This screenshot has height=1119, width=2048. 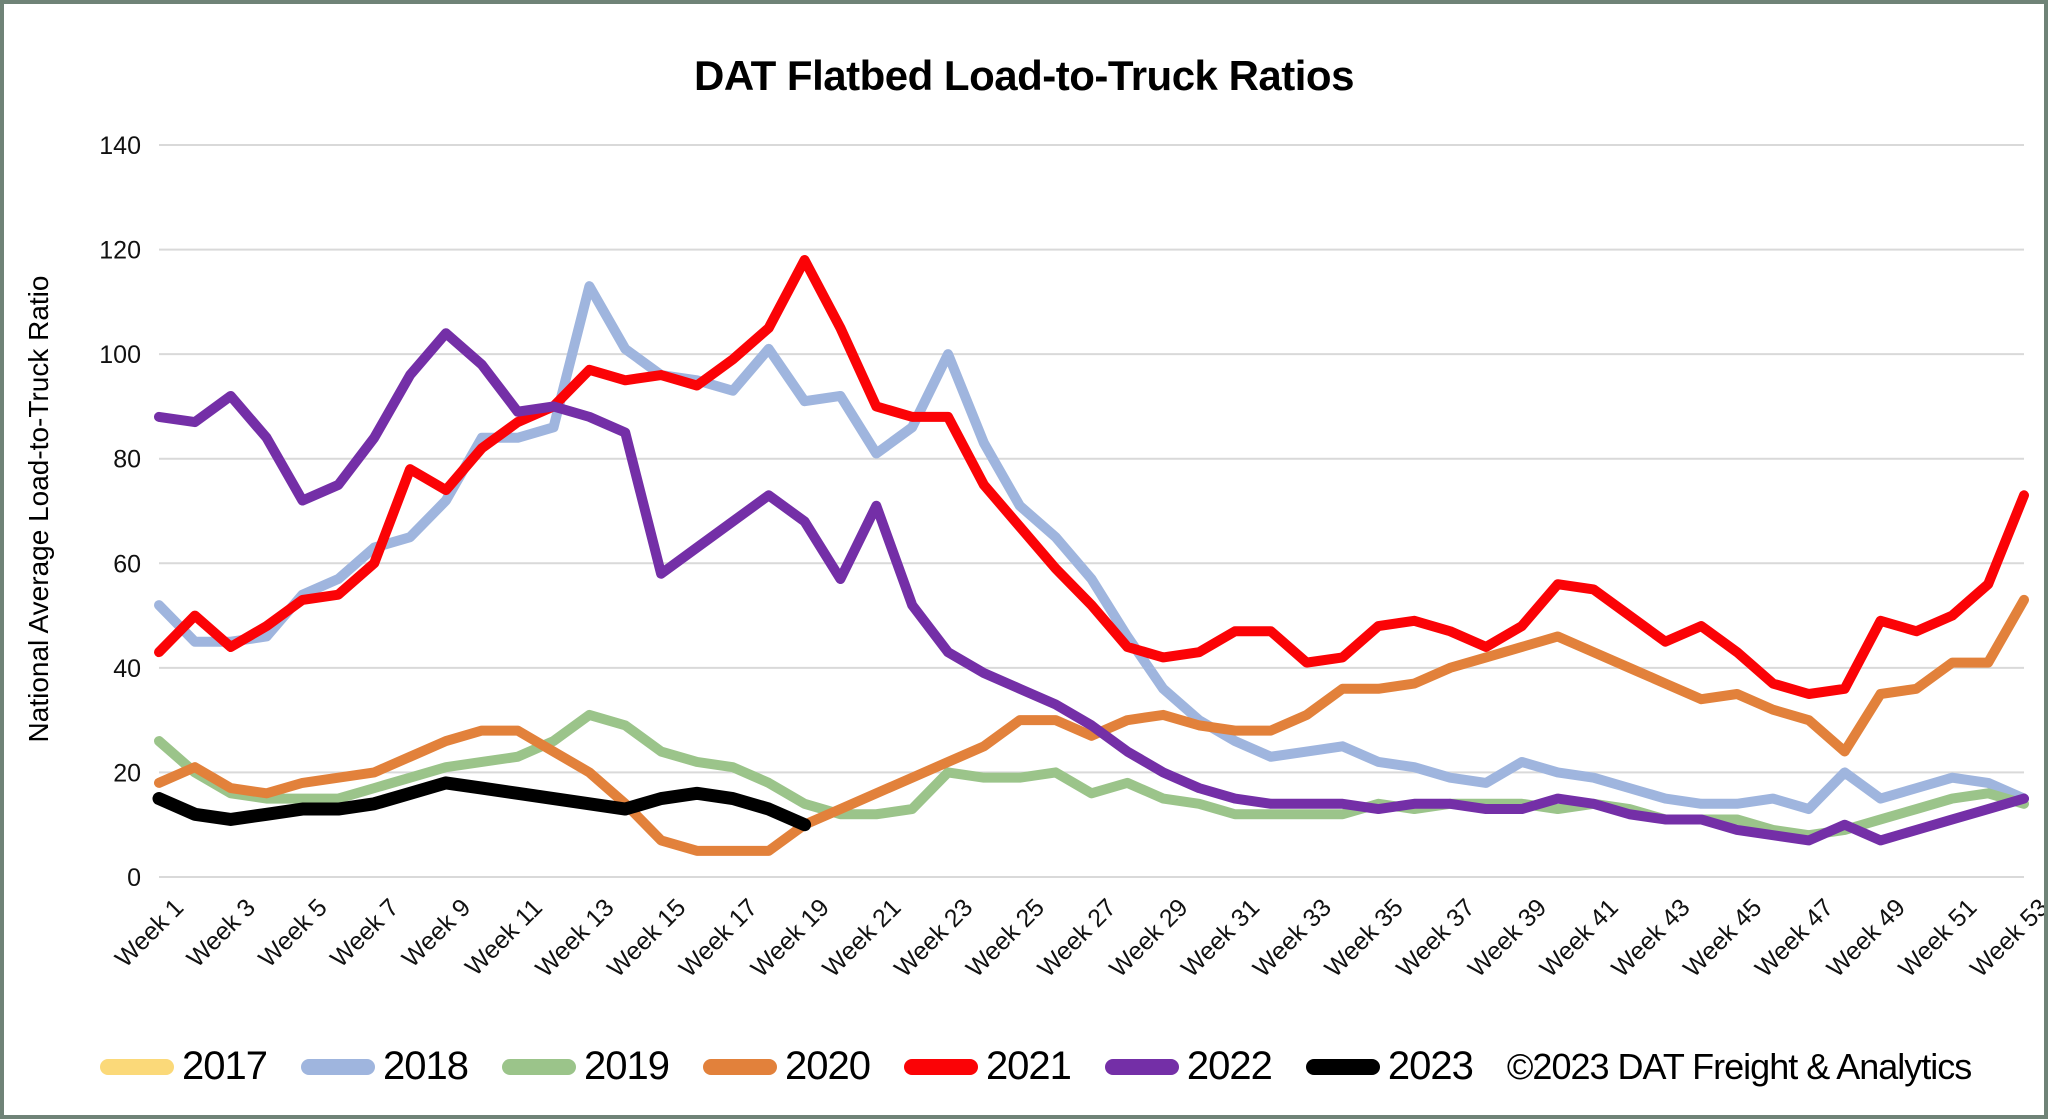 I want to click on legend-swatch-2018, so click(x=337, y=1066).